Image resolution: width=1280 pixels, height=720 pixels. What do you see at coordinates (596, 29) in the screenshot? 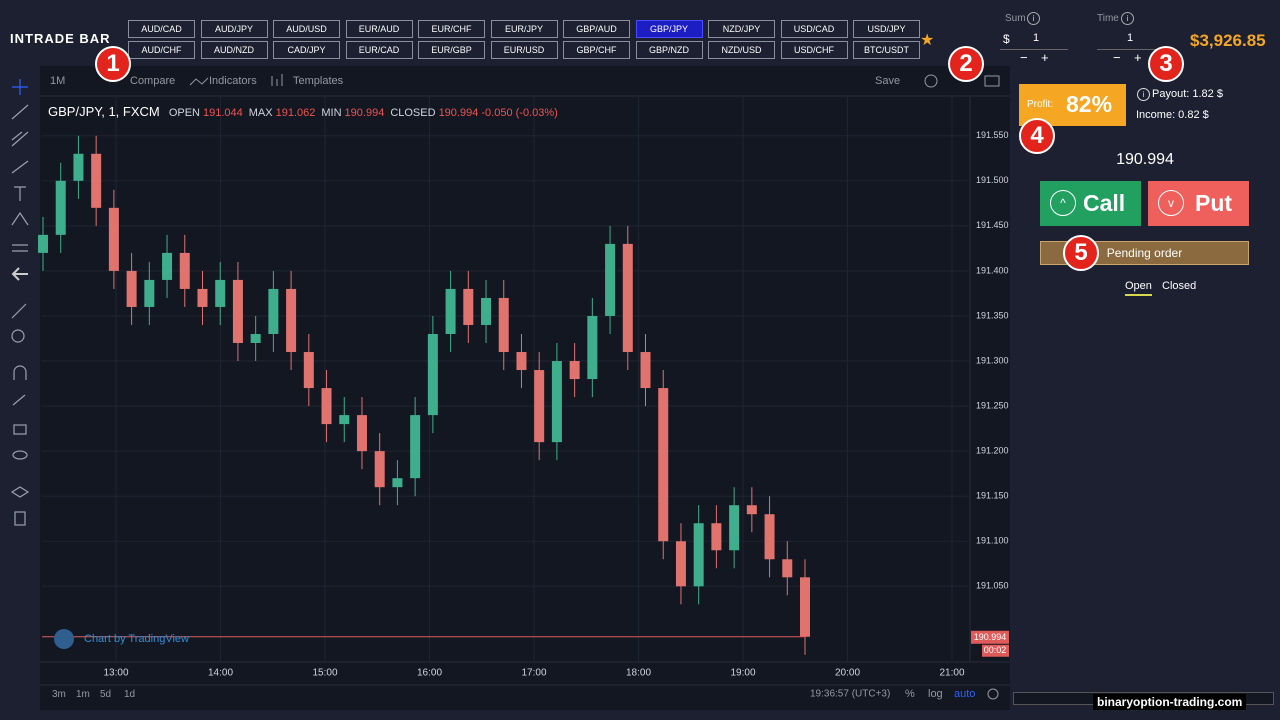
I see `pair-button: GBP/AUD` at bounding box center [596, 29].